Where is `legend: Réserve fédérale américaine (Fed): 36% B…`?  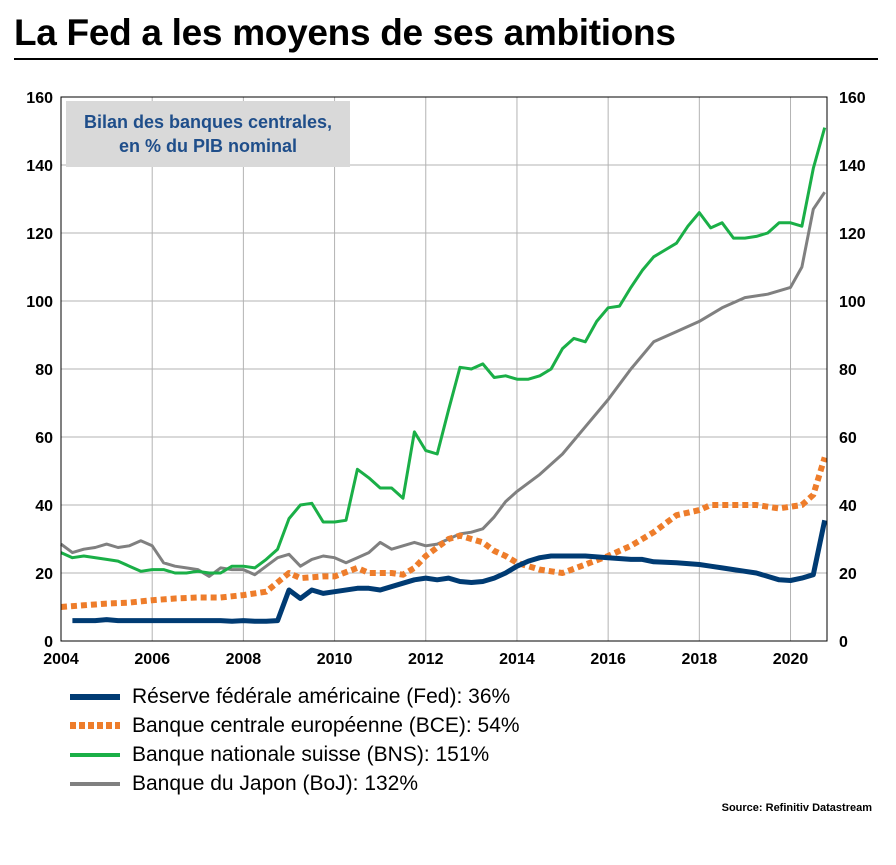 legend: Réserve fédérale américaine (Fed): 36% B… is located at coordinates (295, 740).